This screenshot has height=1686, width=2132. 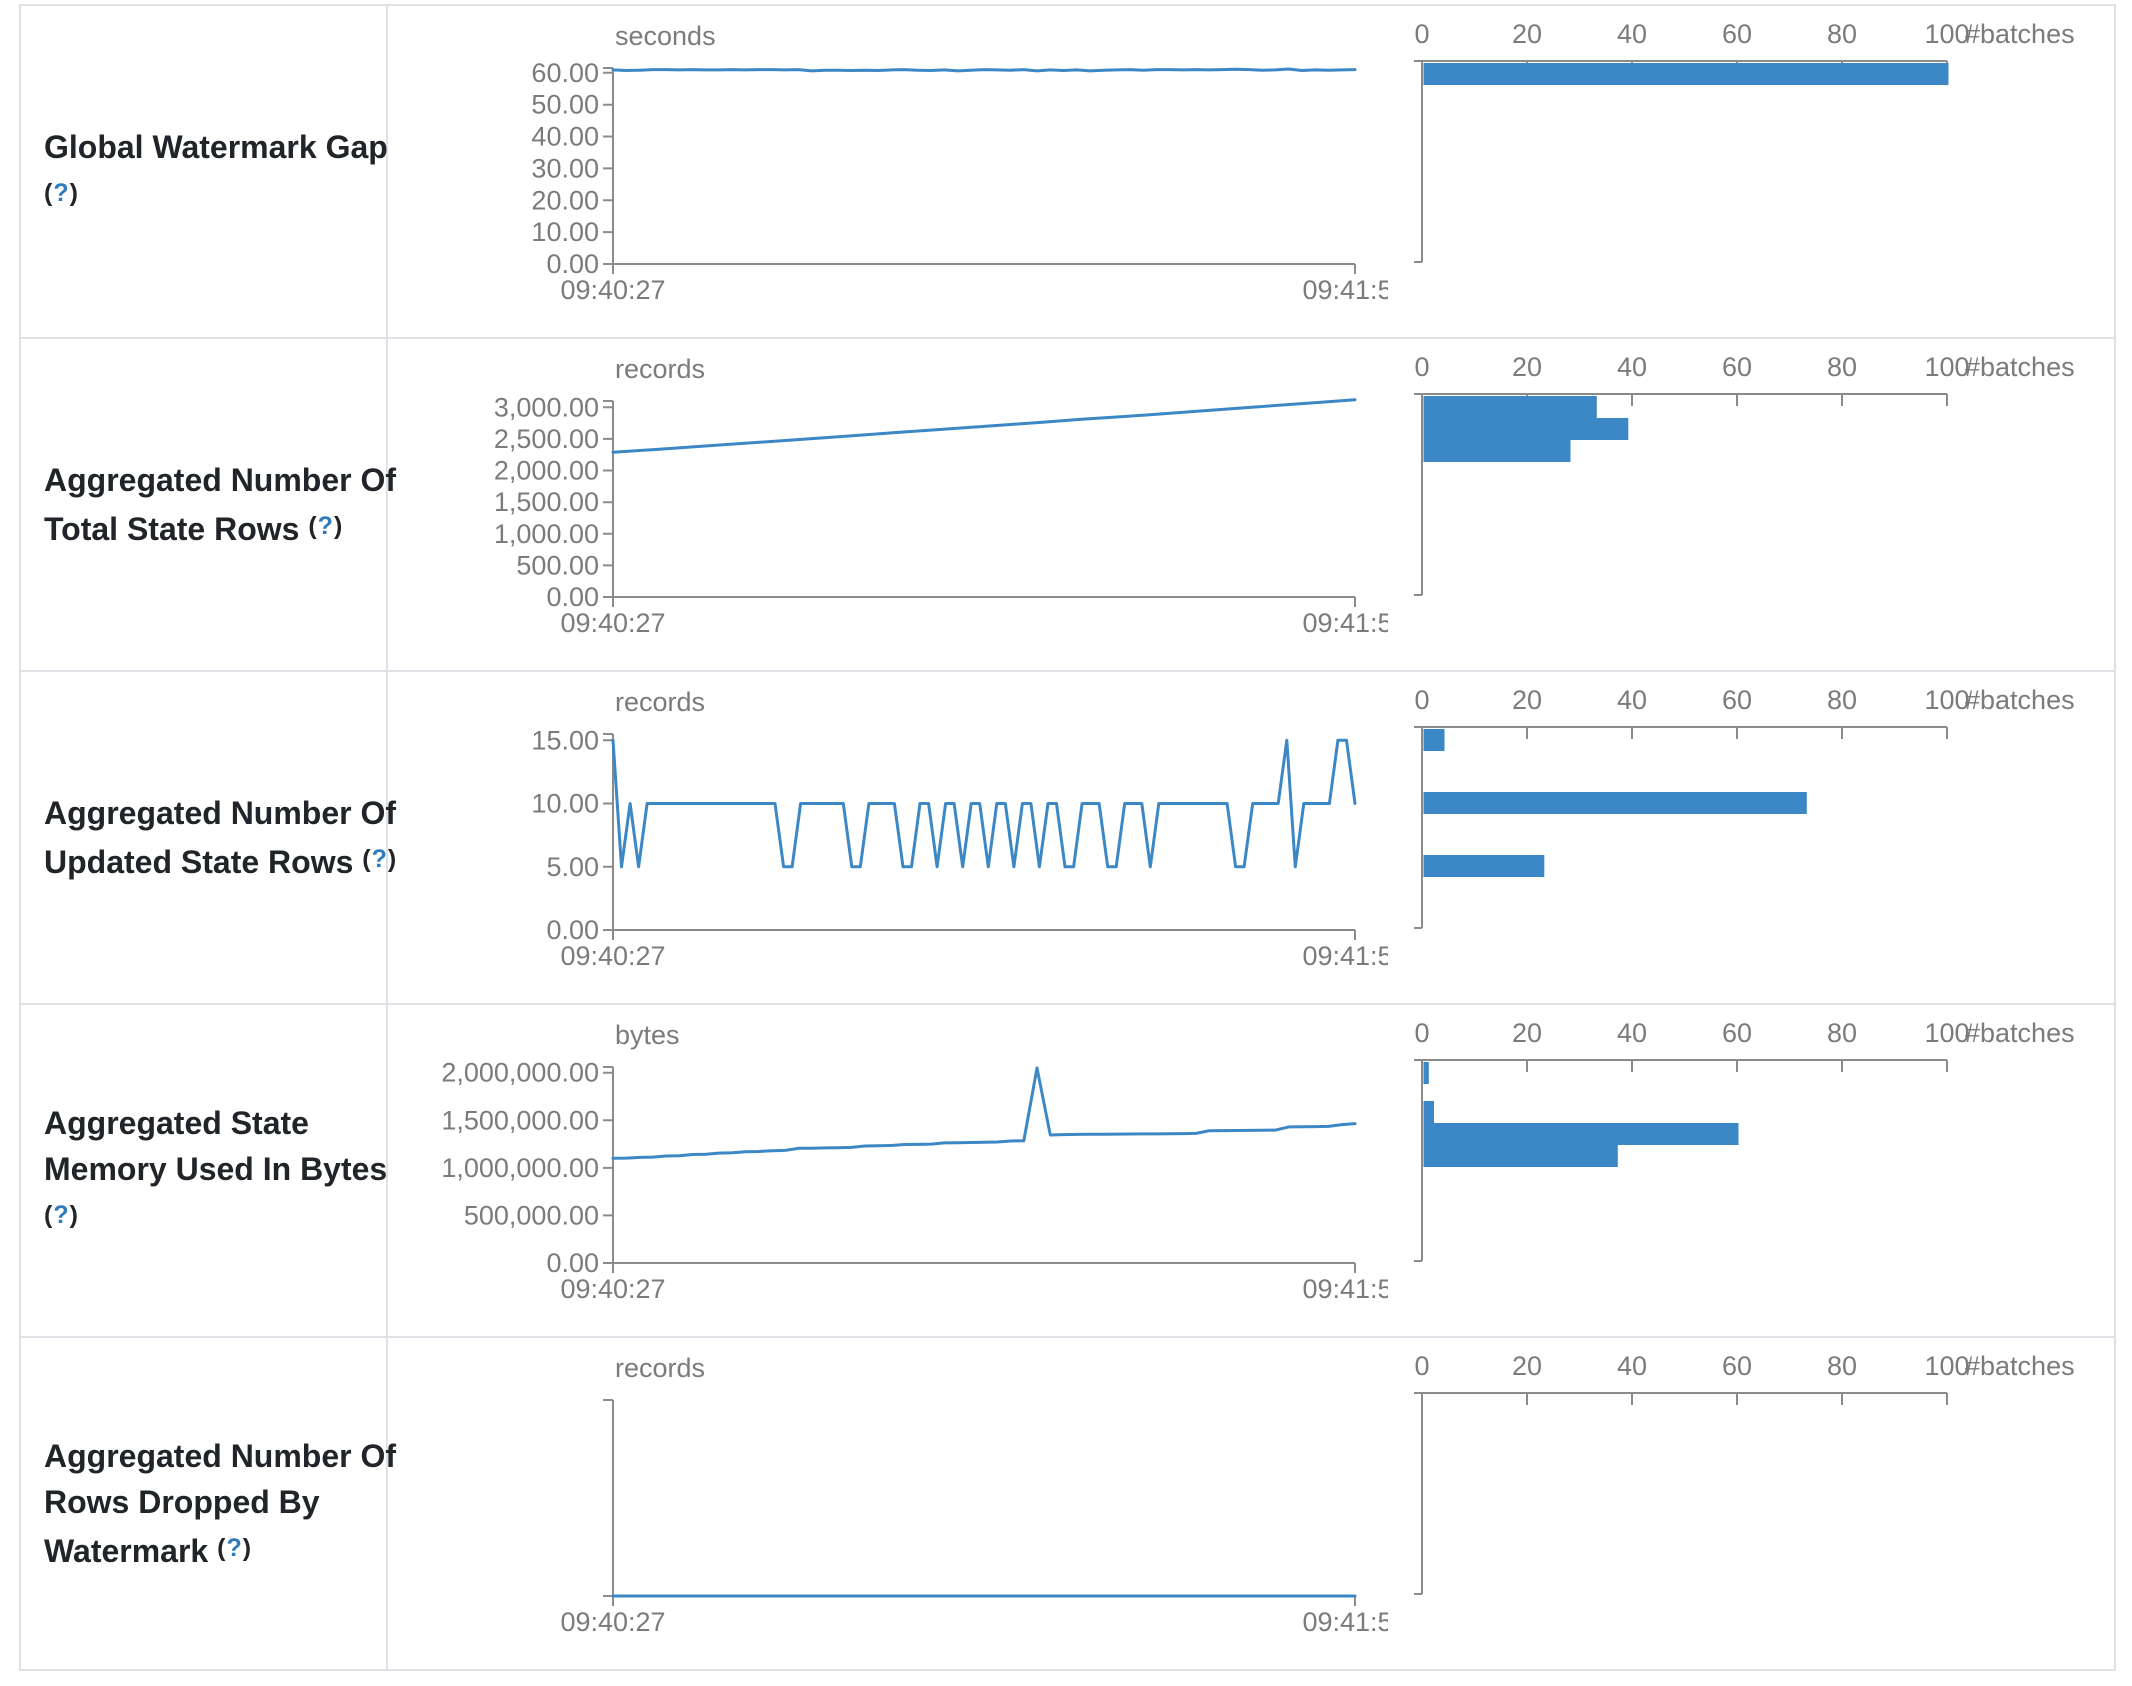 I want to click on metric-label-line: Watermark (?), so click(x=148, y=1551).